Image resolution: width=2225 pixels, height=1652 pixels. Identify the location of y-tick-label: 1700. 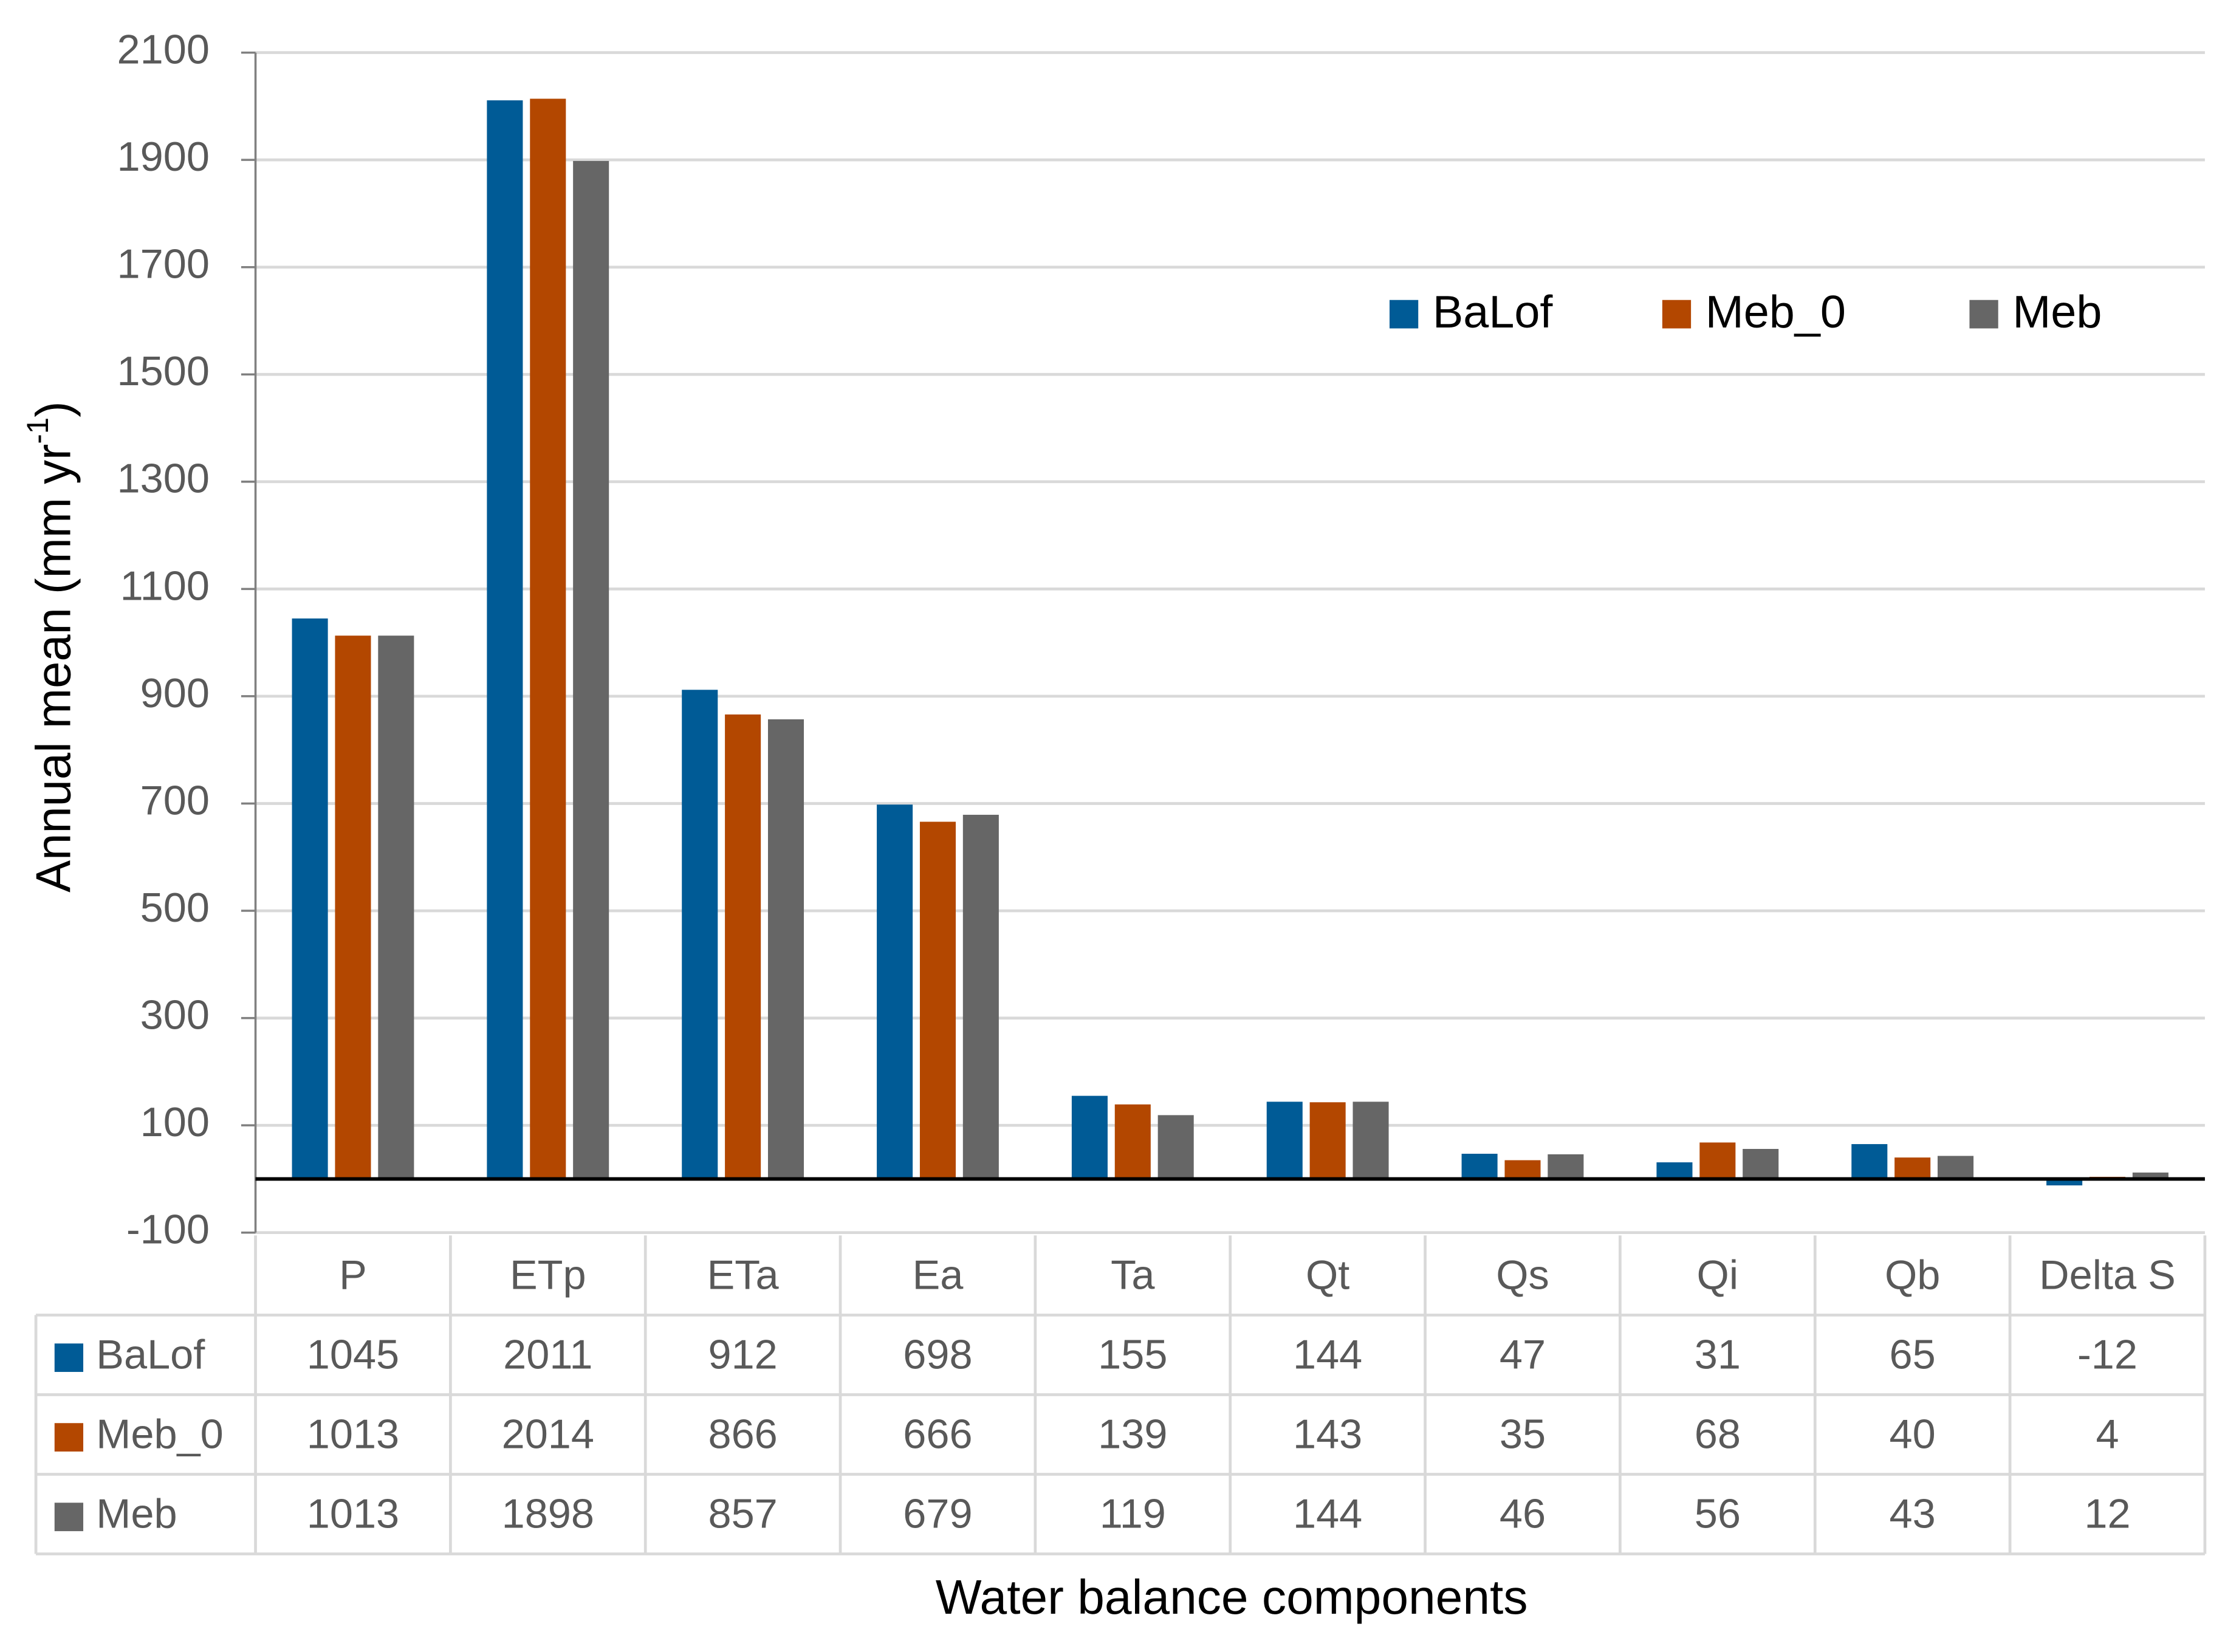
(163, 264).